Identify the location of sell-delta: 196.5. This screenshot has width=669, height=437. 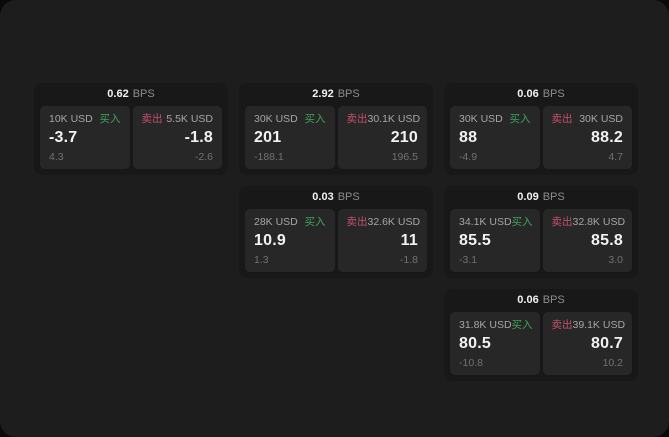
(404, 156).